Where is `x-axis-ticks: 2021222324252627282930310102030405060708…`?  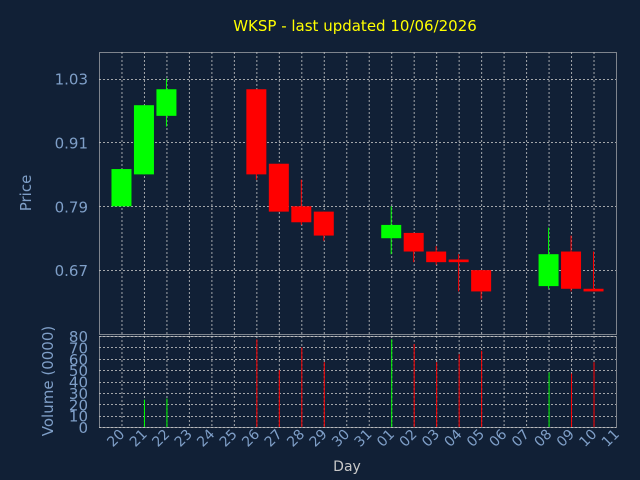 x-axis-ticks: 2021222324252627282930310102030405060708… is located at coordinates (363, 438).